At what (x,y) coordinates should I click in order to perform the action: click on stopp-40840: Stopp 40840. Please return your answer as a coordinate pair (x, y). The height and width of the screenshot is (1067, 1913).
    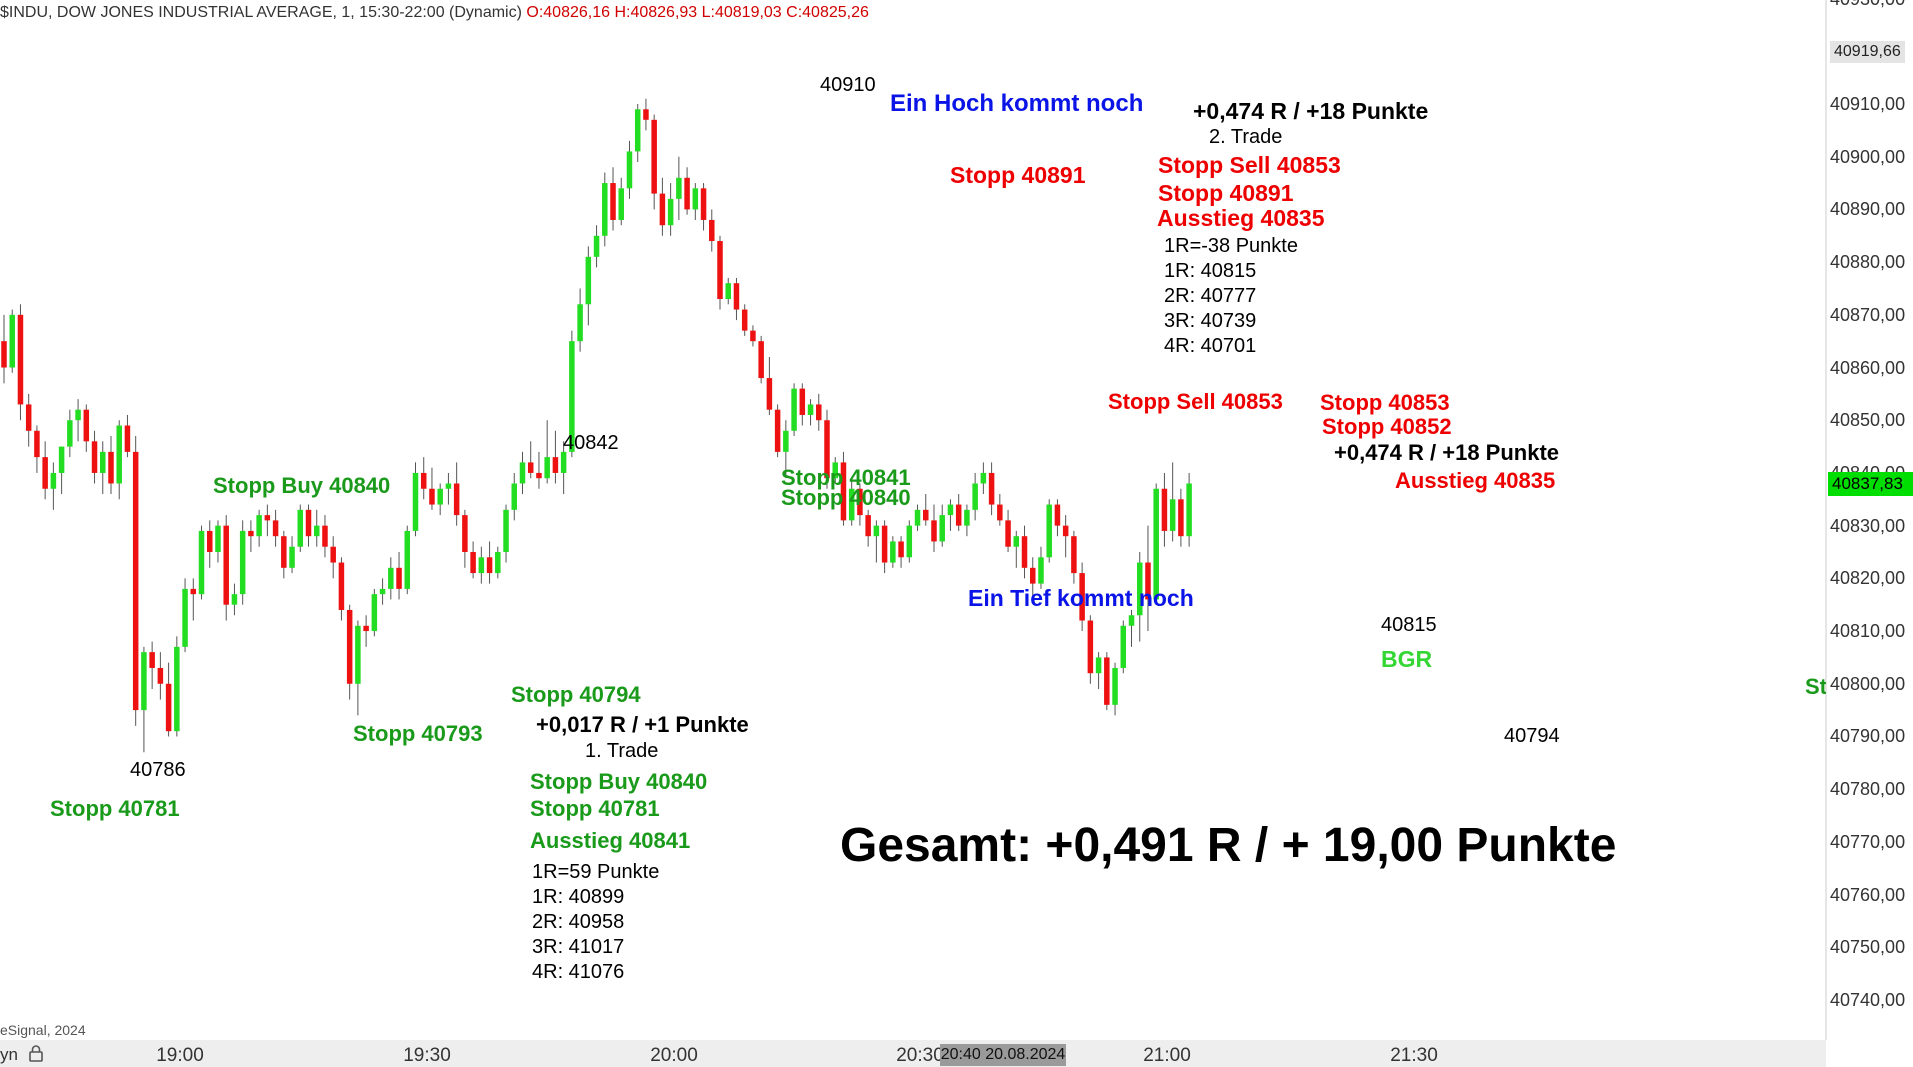
    Looking at the image, I should click on (846, 497).